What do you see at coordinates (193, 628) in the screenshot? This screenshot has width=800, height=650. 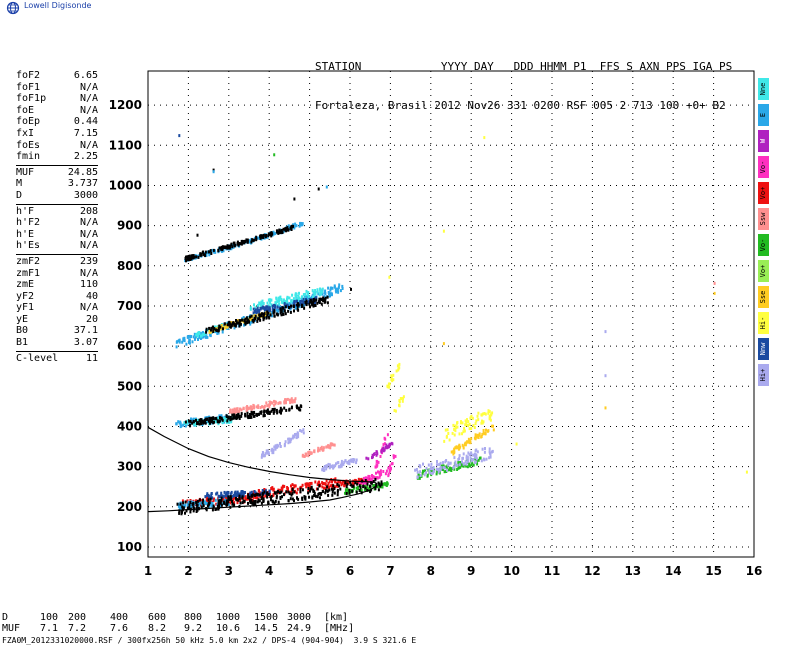 I see `scale-cell: 9.2` at bounding box center [193, 628].